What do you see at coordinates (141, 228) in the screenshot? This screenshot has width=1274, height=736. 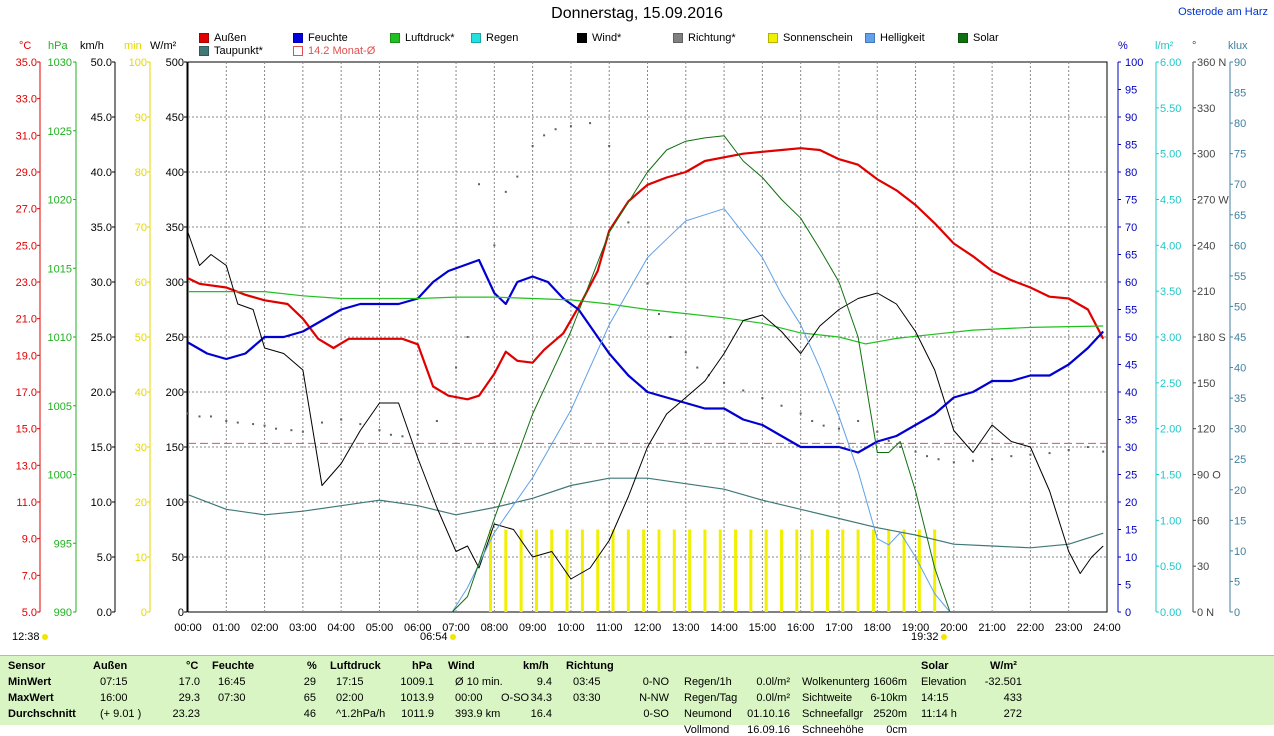 I see `y-tick-label-sun: 70` at bounding box center [141, 228].